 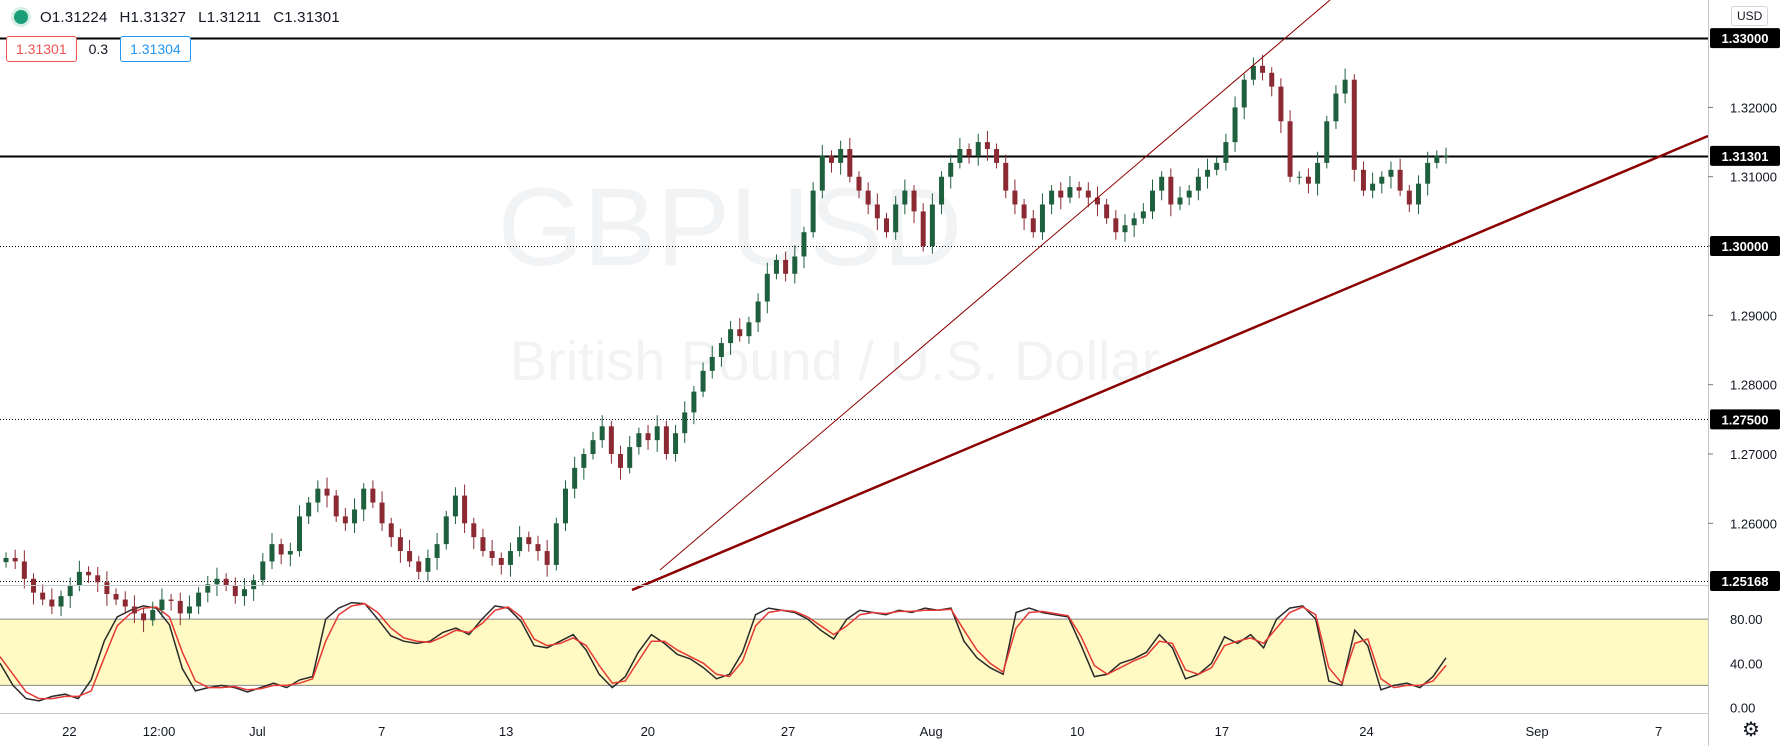 What do you see at coordinates (257, 731) in the screenshot?
I see `time-tick-label: Jul` at bounding box center [257, 731].